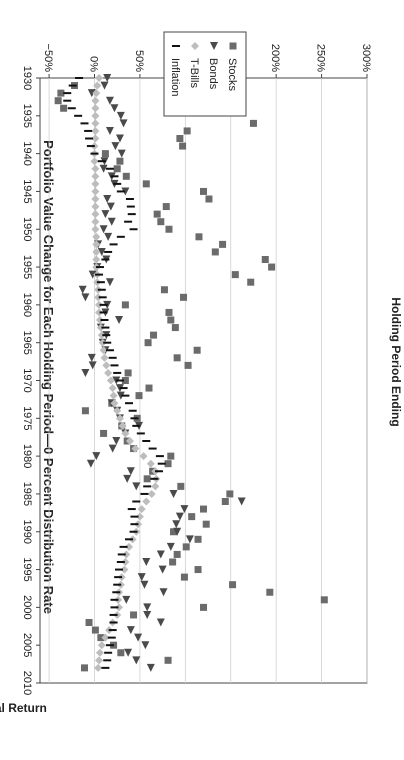 The width and height of the screenshot is (404, 760). I want to click on x-tick-label: 1980, so click(27, 456).